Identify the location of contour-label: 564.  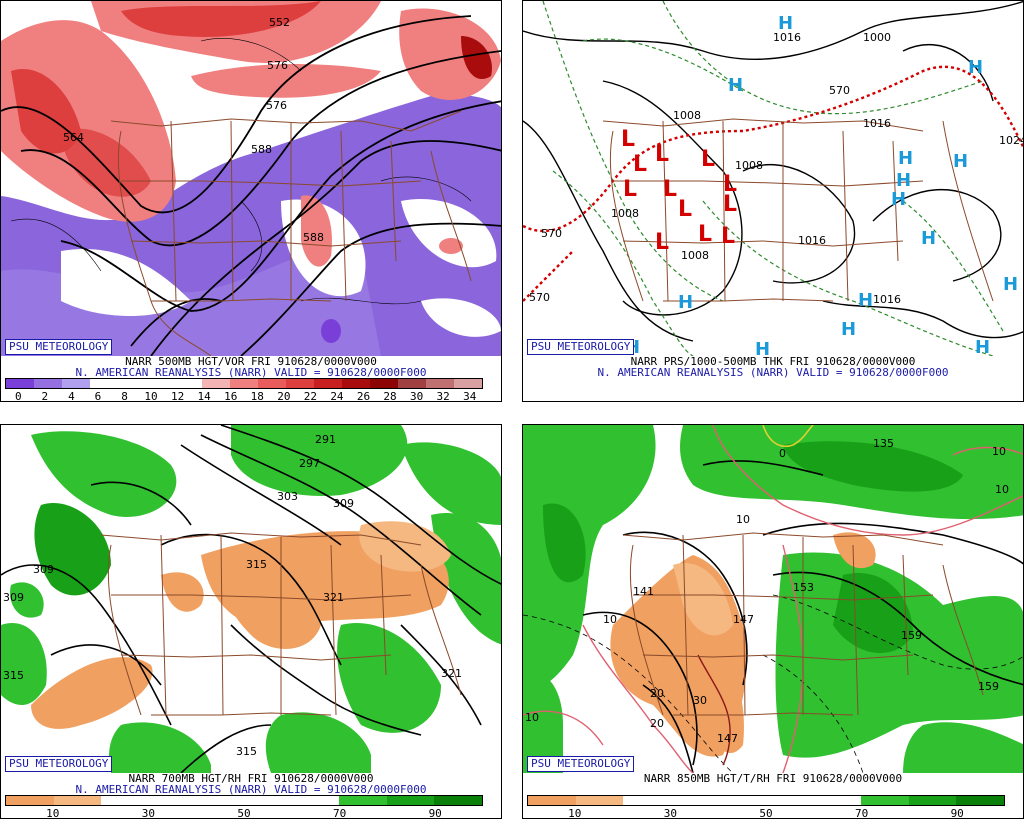
(73, 137).